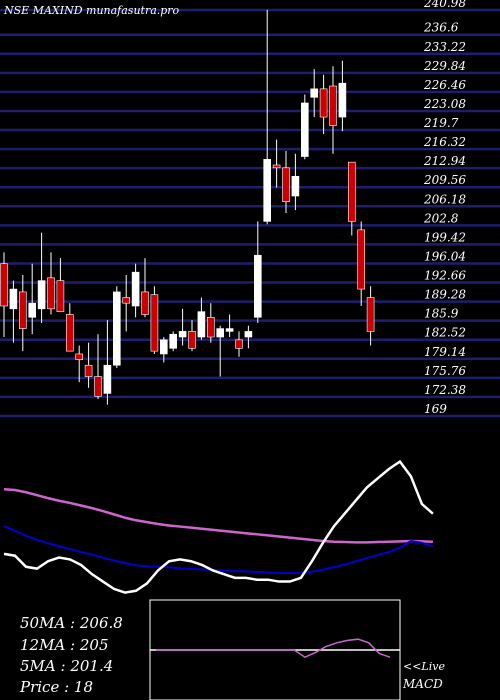  I want to click on macd-line, so click(273, 648).